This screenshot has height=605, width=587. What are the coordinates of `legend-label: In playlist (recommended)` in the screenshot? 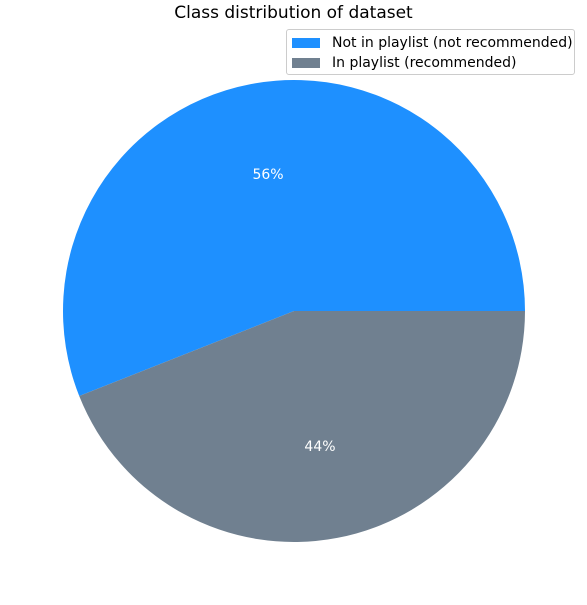 It's located at (424, 63).